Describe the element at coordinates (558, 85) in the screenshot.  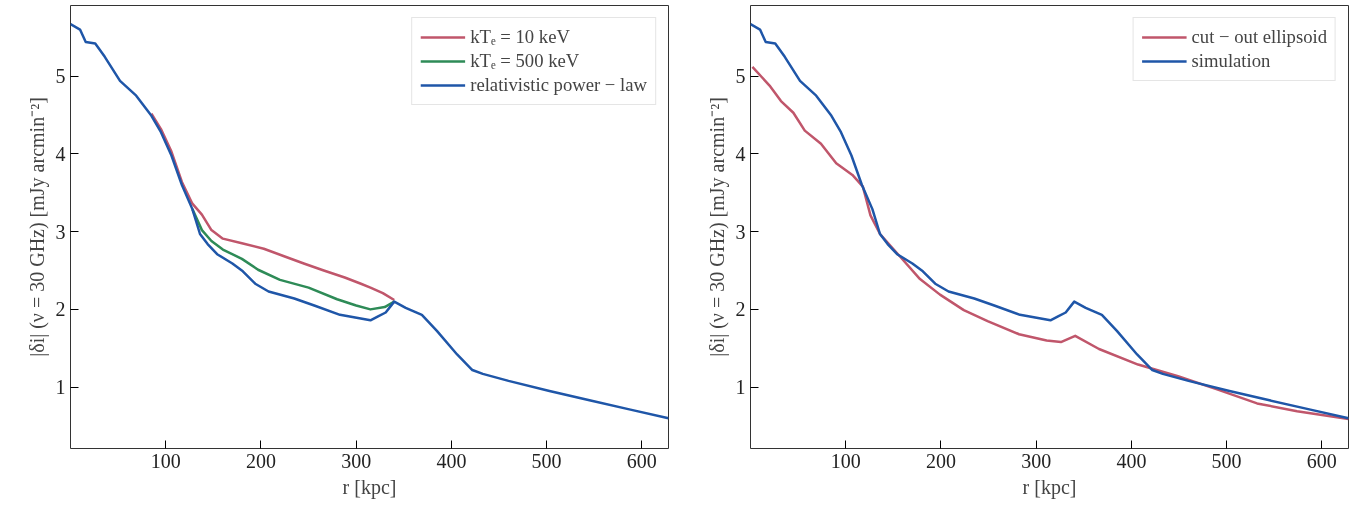
I see `legend-label: relativistic power − law` at that location.